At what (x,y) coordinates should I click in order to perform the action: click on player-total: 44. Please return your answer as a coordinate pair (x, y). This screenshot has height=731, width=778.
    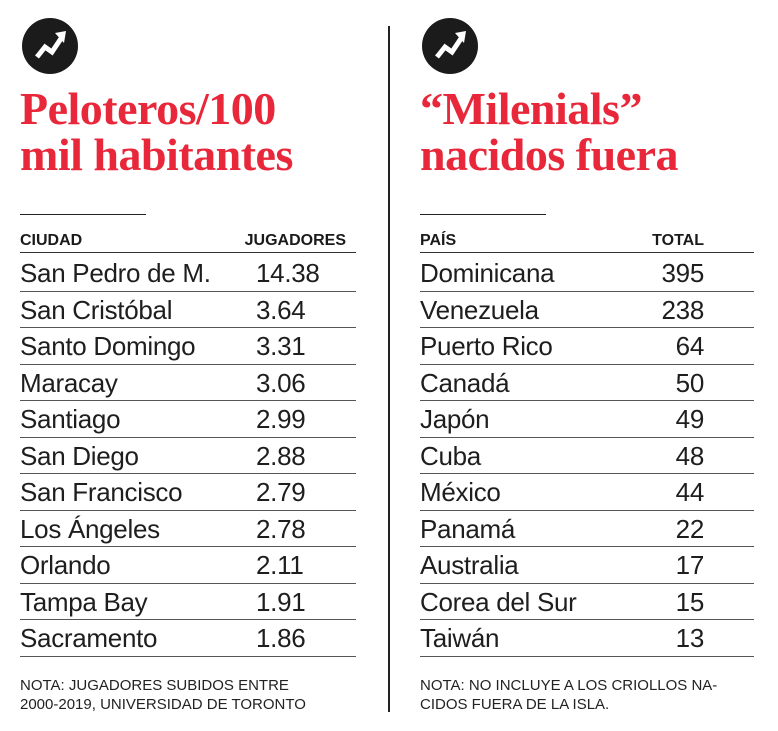
    Looking at the image, I should click on (690, 492).